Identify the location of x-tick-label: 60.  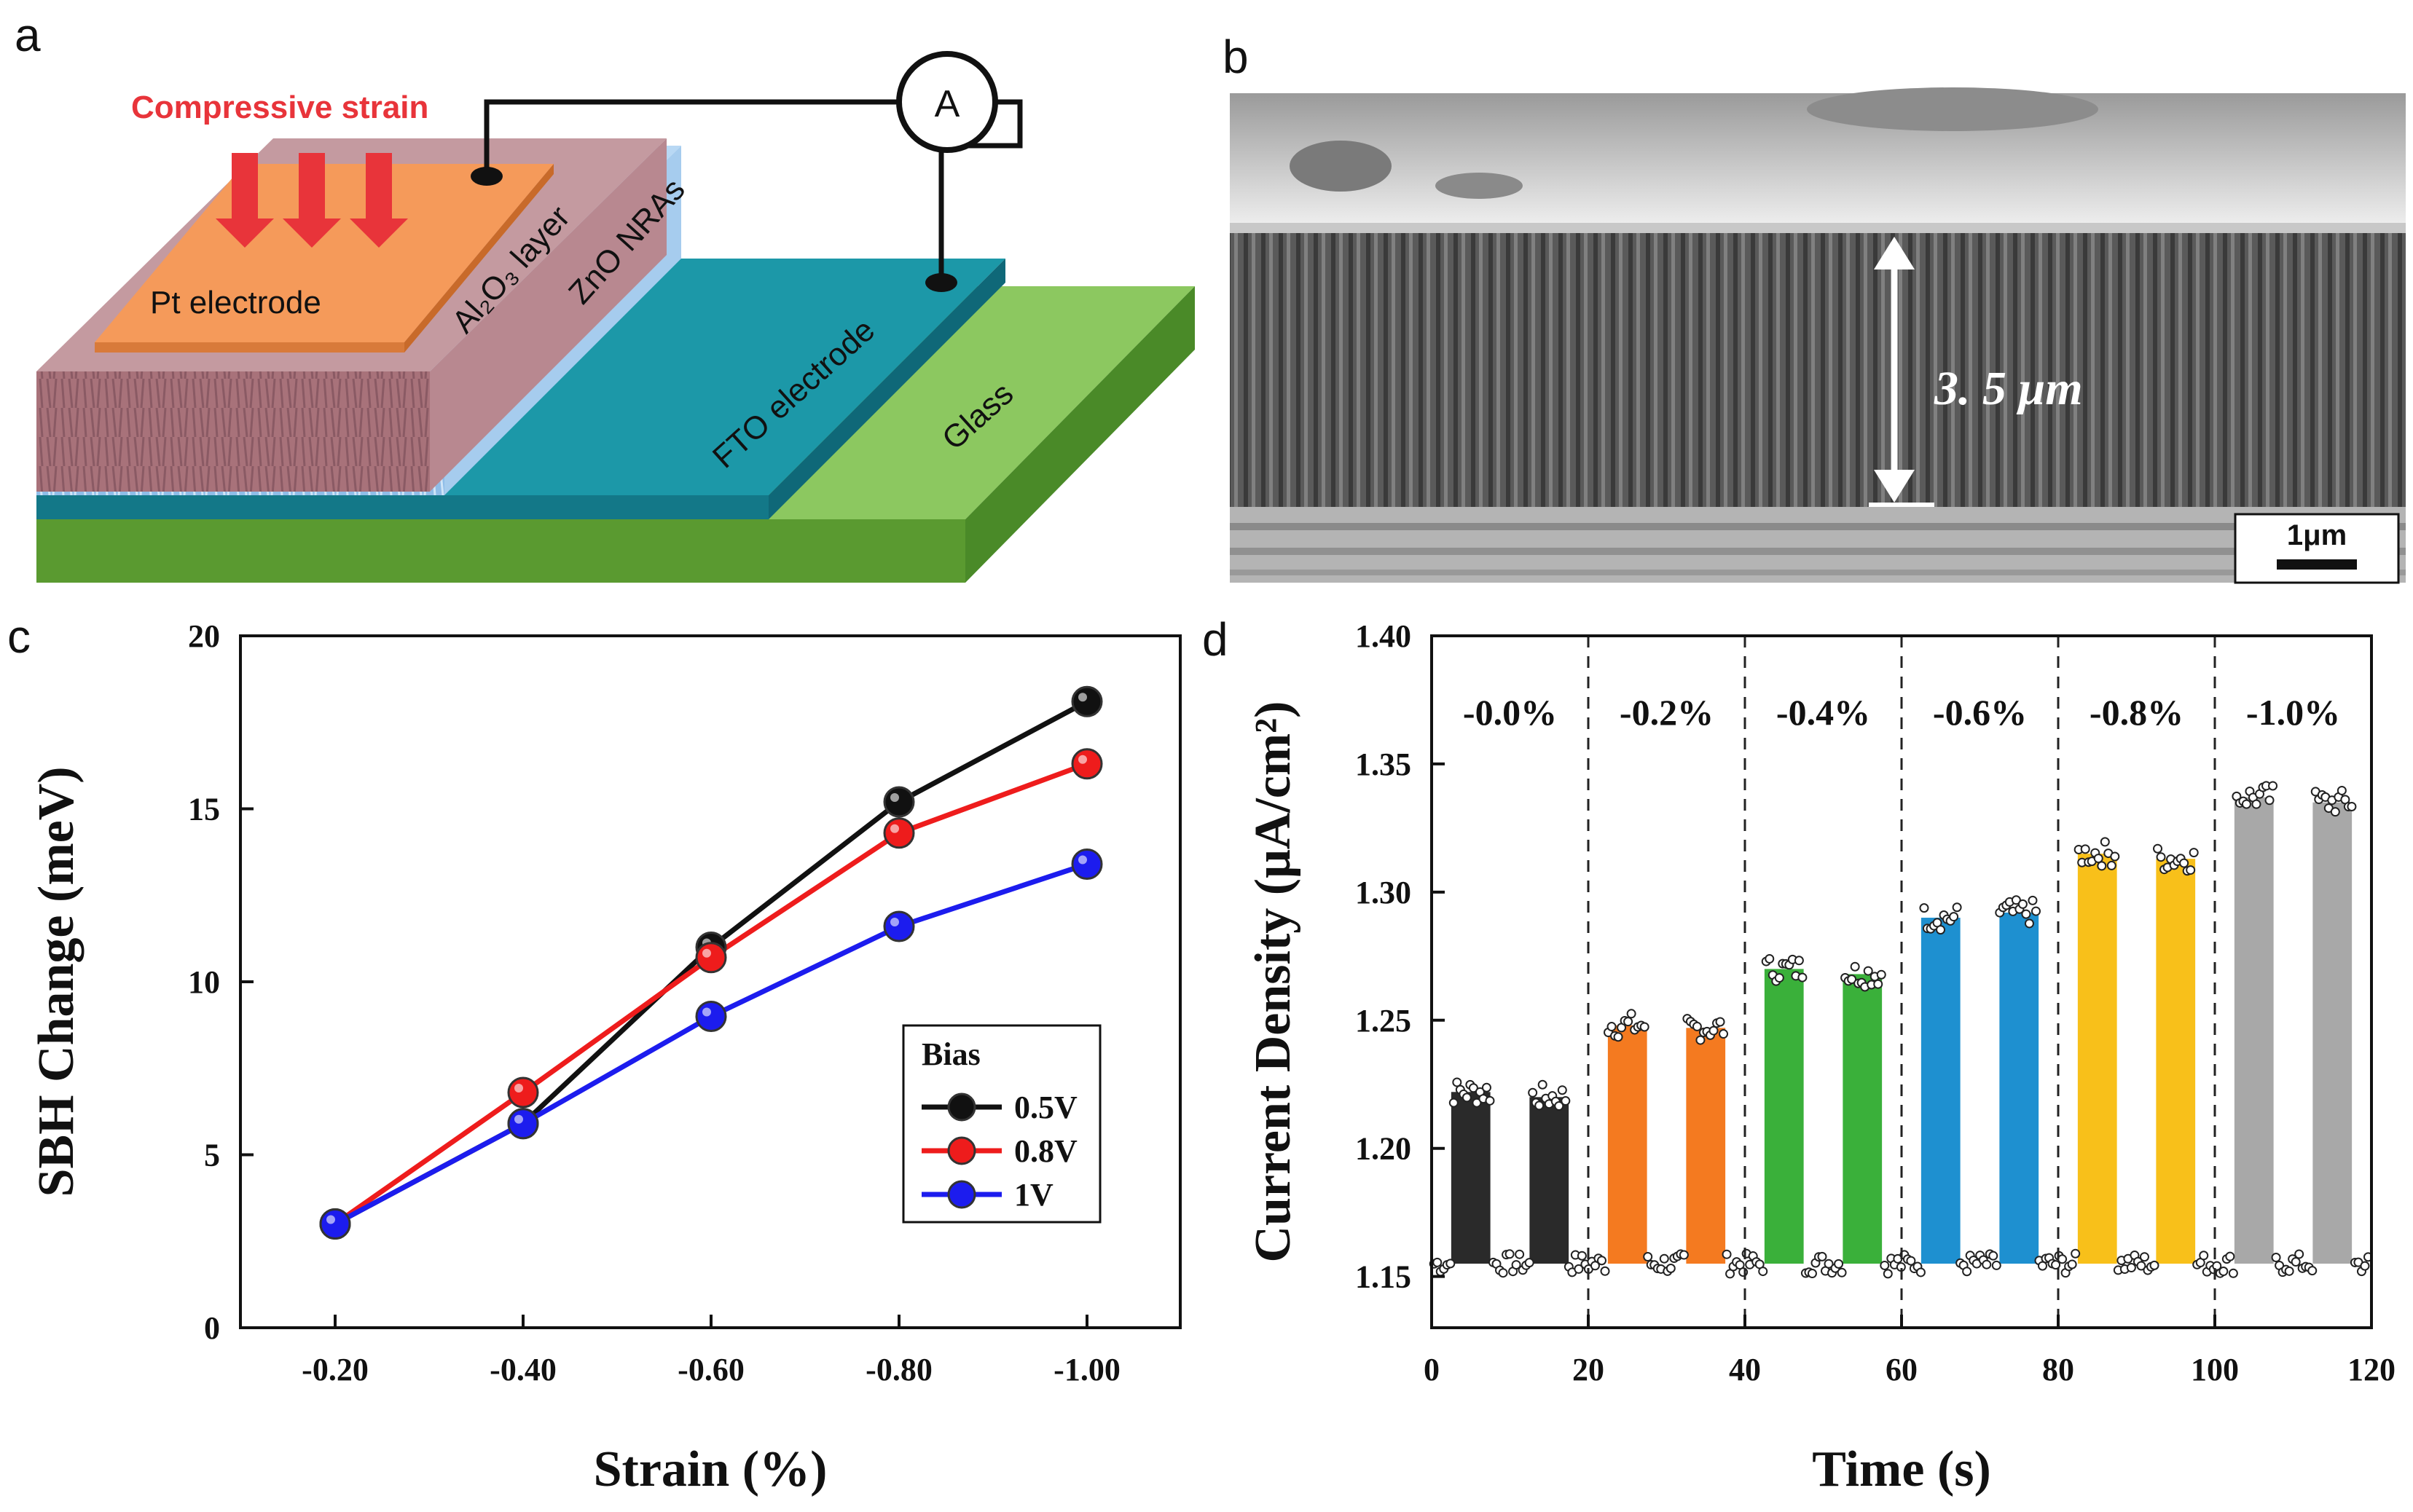
(1902, 1369).